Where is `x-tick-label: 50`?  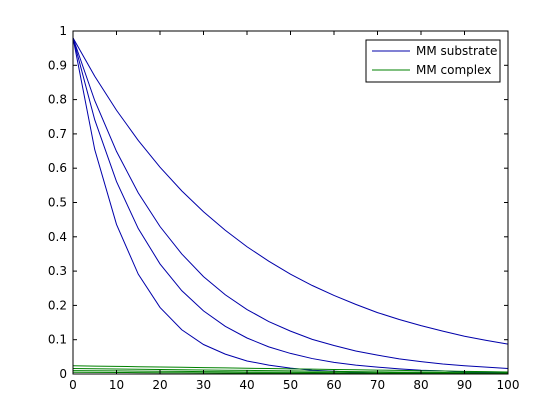 x-tick-label: 50 is located at coordinates (290, 385).